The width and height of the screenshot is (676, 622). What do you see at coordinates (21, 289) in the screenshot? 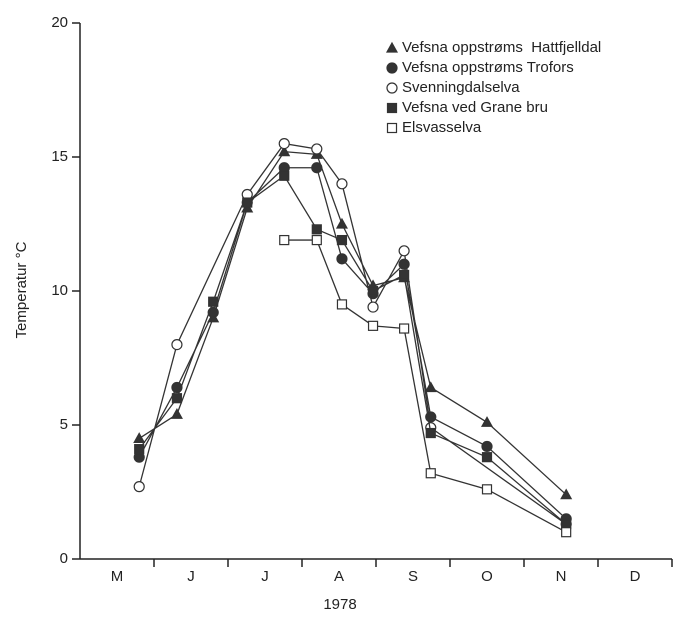
I see `y-axis-label: Temperatur °C` at bounding box center [21, 289].